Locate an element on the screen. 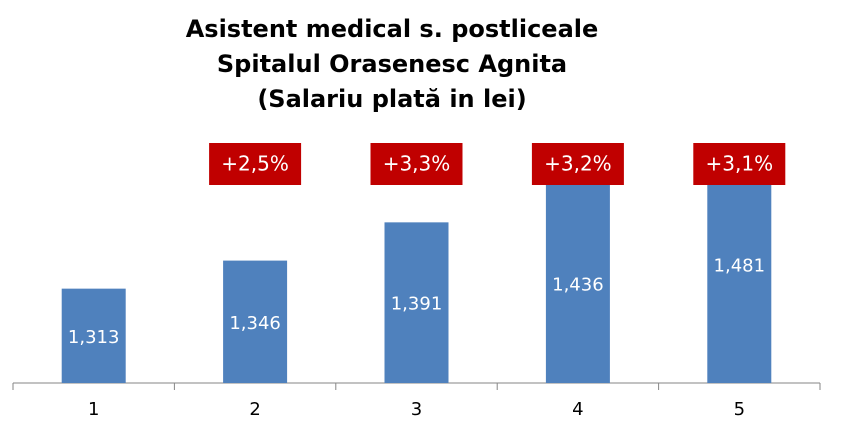  annotation: +2,5% is located at coordinates (255, 164).